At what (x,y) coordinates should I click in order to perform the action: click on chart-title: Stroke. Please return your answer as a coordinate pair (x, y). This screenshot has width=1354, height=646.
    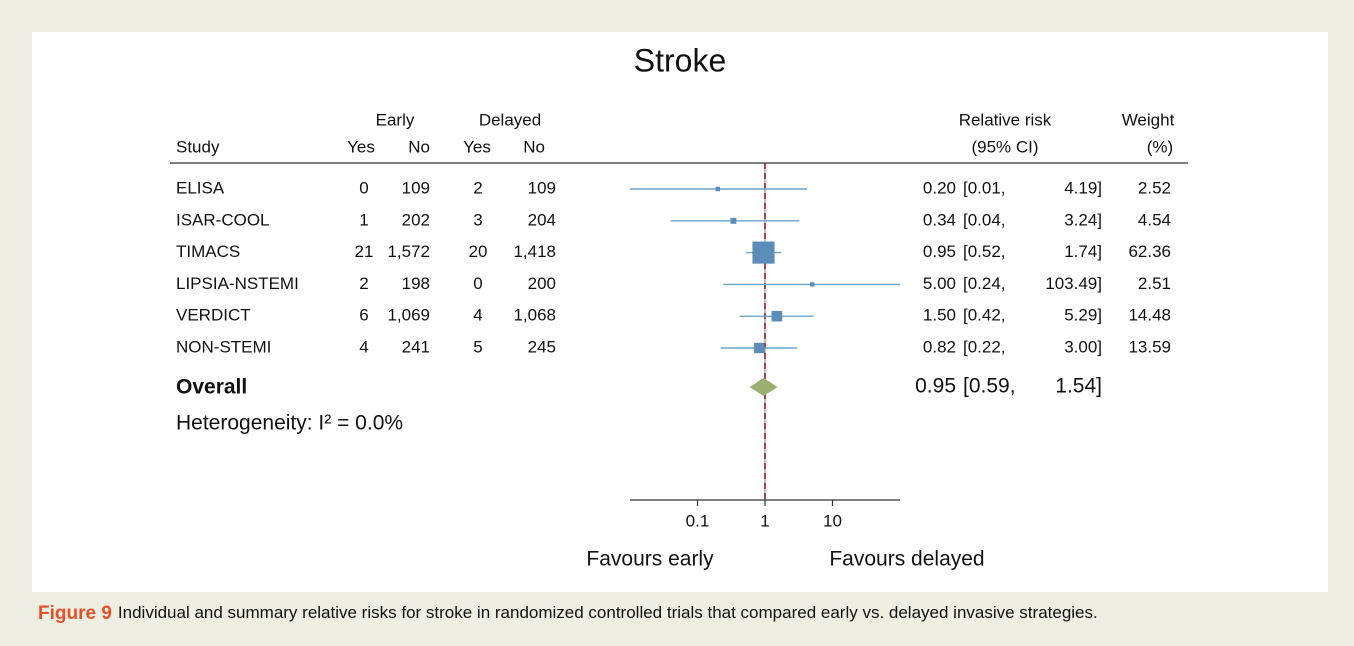
    Looking at the image, I should click on (680, 60).